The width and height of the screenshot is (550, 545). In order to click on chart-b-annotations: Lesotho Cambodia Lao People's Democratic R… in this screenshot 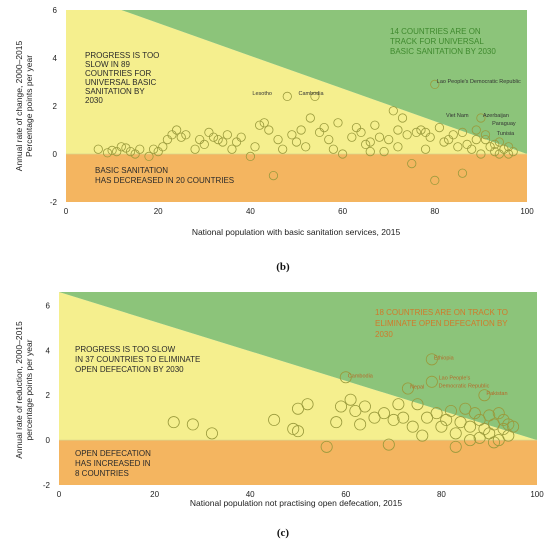, I will do `click(386, 108)`.